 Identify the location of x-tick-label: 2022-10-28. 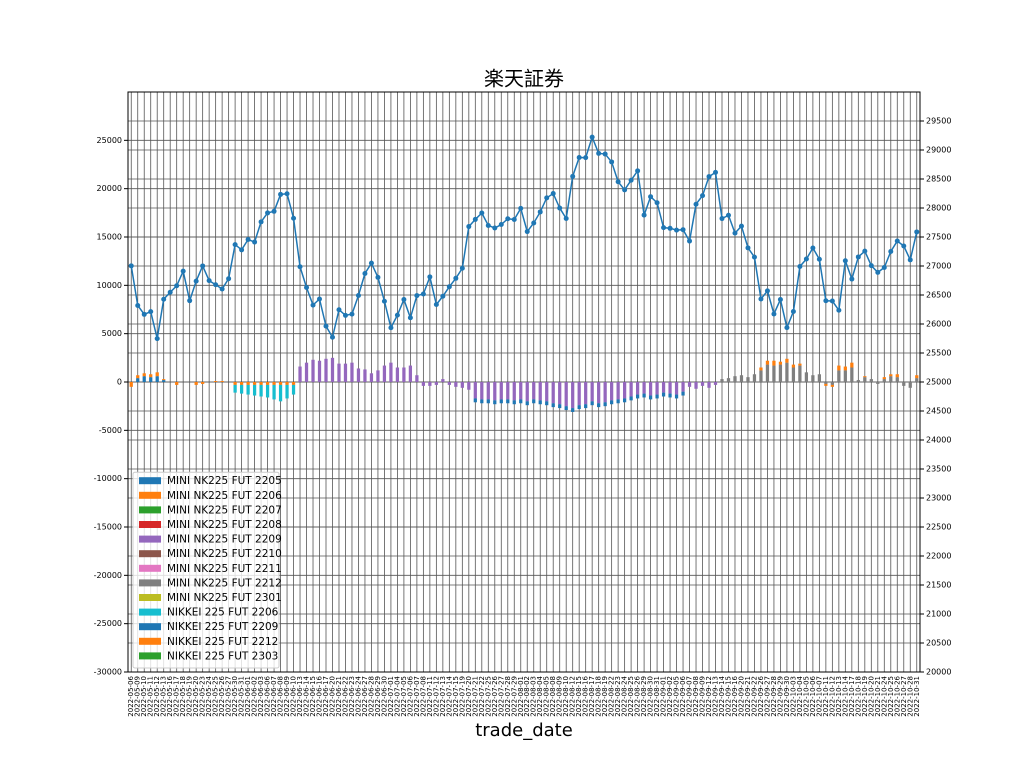
(910, 696).